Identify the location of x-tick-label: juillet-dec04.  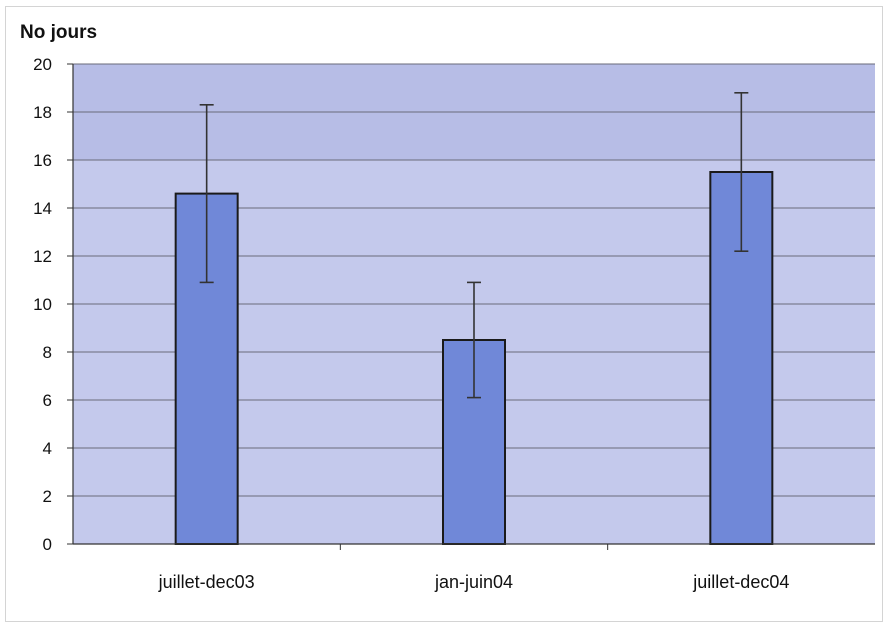
(740, 582).